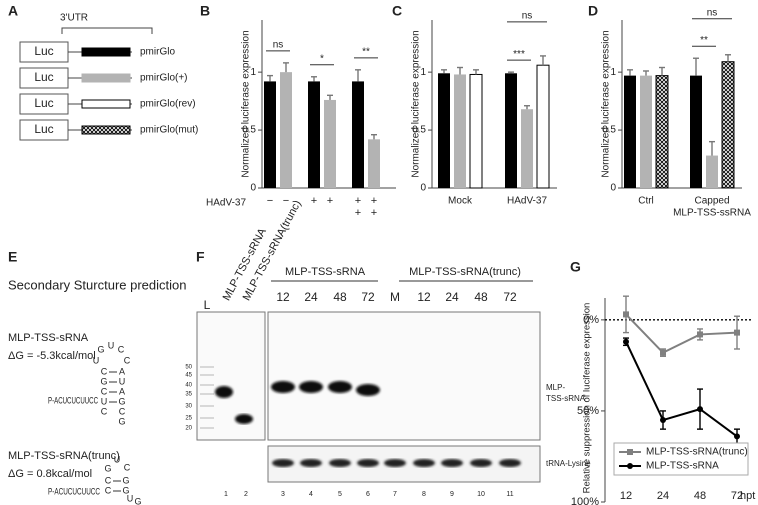 This screenshot has width=758, height=505. What do you see at coordinates (200, 257) in the screenshot?
I see `panel-label: F` at bounding box center [200, 257].